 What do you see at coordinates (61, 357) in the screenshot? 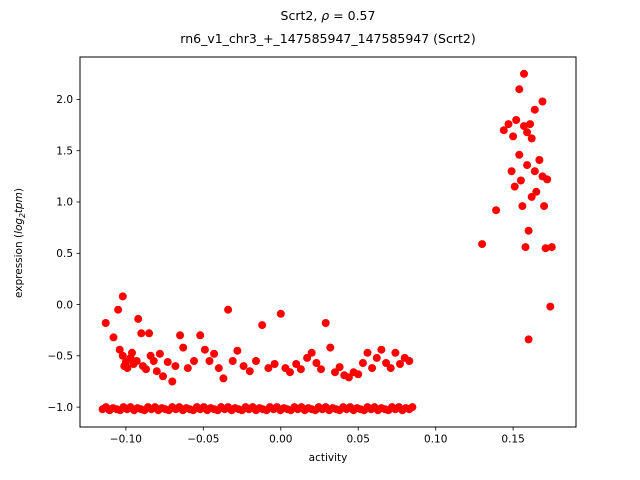
I see `y-tick-label: −0.5` at bounding box center [61, 357].